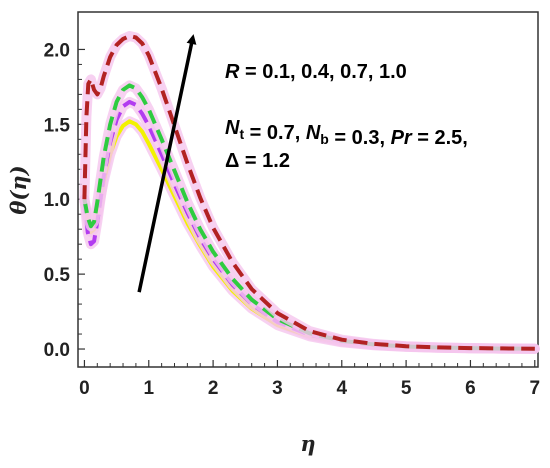  Describe the element at coordinates (324, 139) in the screenshot. I see `annotation-part: b` at that location.